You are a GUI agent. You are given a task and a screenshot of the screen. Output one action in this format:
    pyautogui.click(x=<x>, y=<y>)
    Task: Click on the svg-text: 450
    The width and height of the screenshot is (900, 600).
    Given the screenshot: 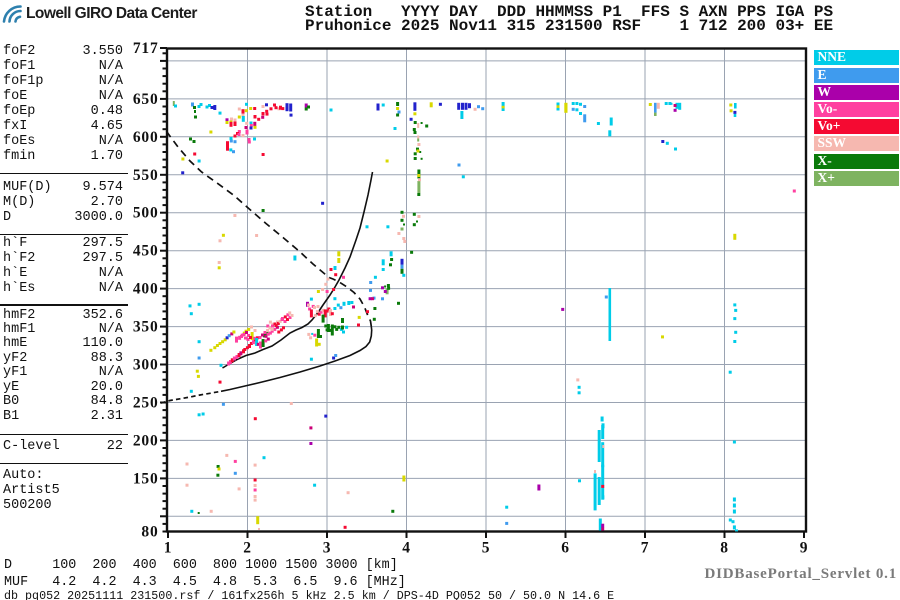 What is the action you would take?
    pyautogui.click(x=146, y=251)
    